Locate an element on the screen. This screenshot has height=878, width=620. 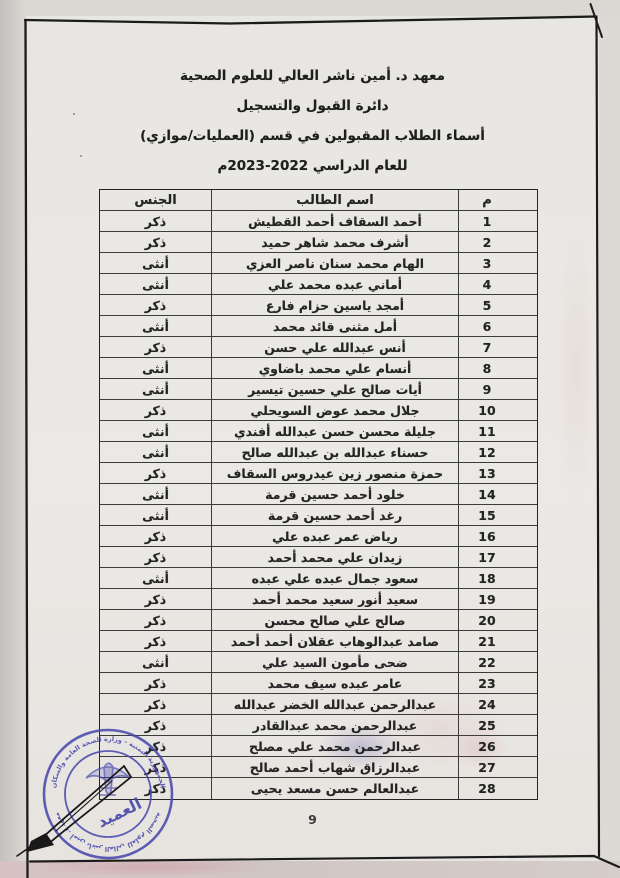
eagle-emblem-icon is located at coordinates (108, 779).